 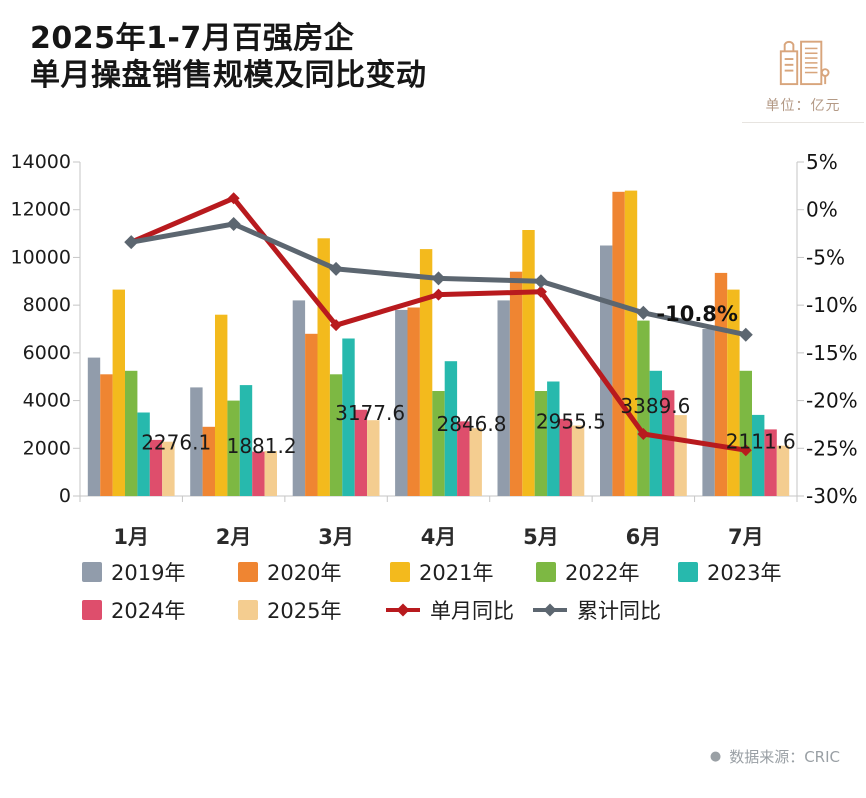 What do you see at coordinates (176, 443) in the screenshot?
I see `value-label-1月: 2276.1` at bounding box center [176, 443].